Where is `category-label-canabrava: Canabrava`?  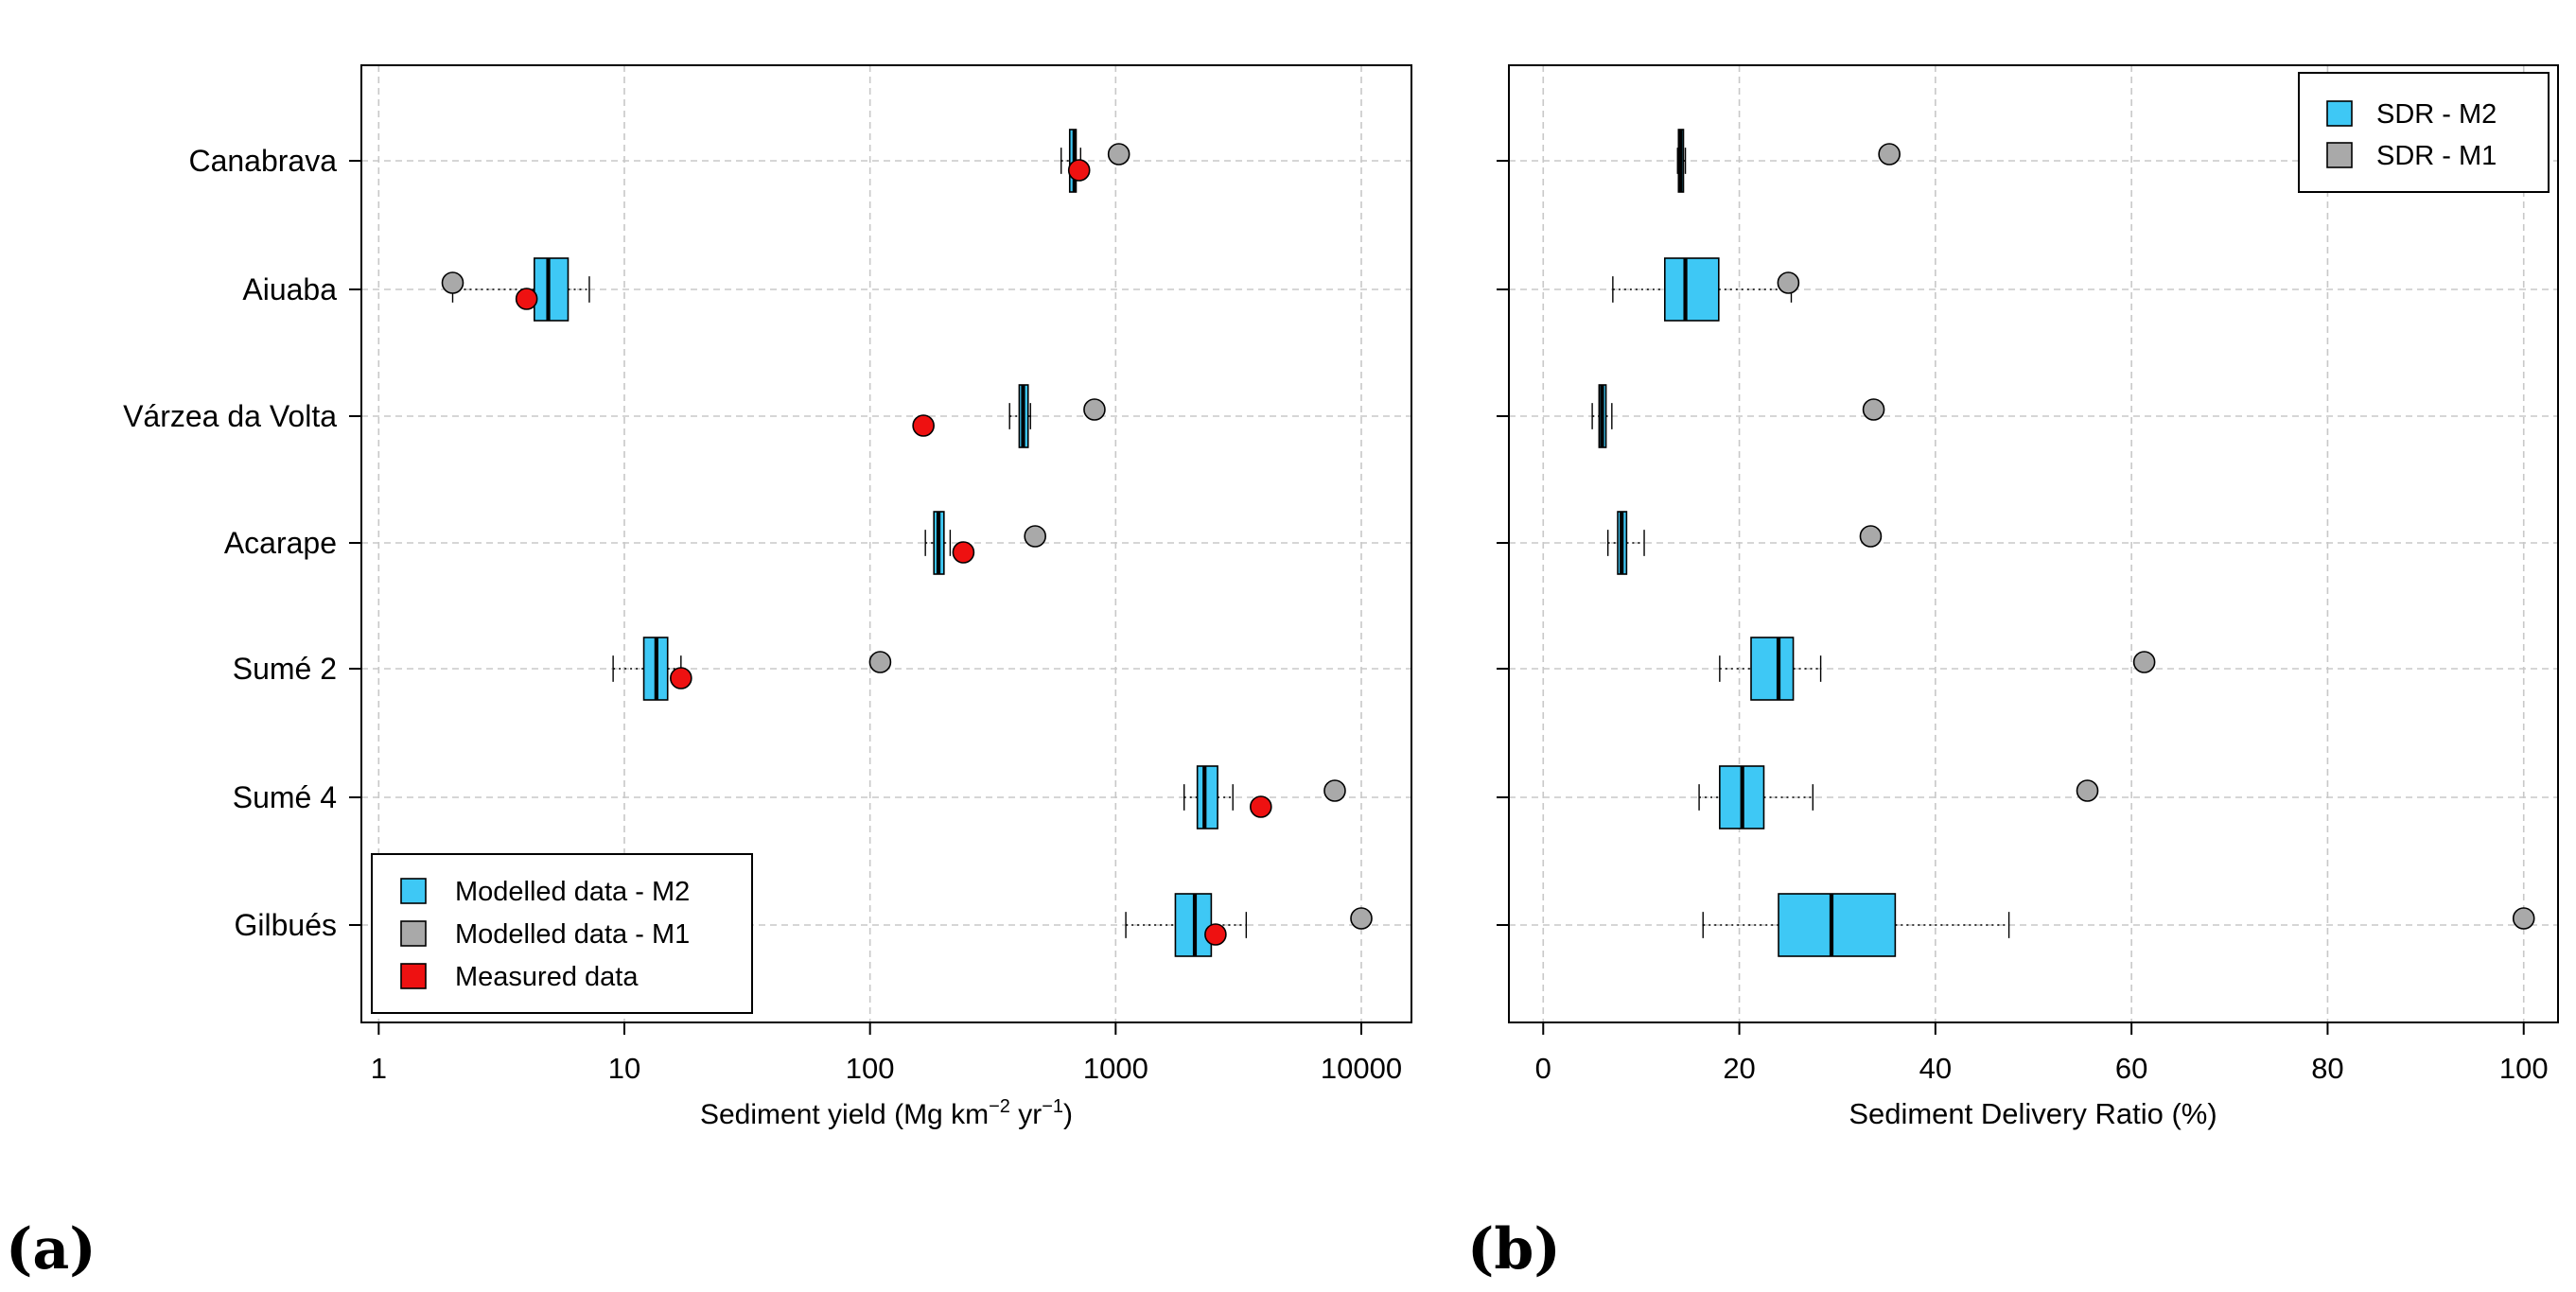 category-label-canabrava: Canabrava is located at coordinates (263, 161).